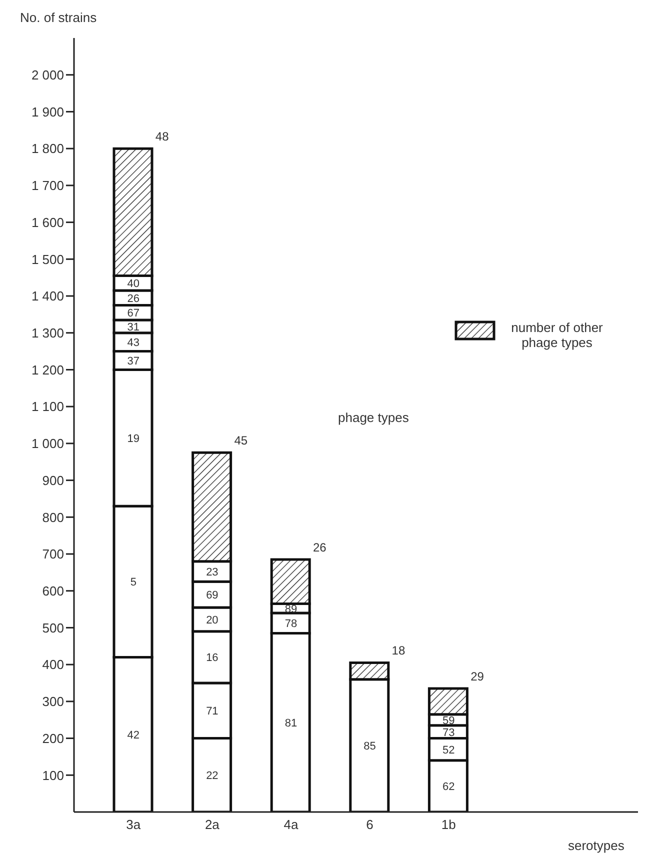 This screenshot has width=648, height=856. Describe the element at coordinates (53, 590) in the screenshot. I see `y-tick-label: 600` at that location.